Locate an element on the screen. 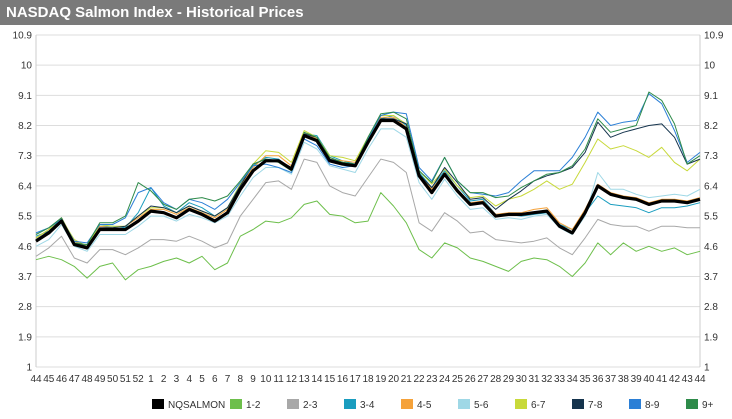  y-tick-label-right: 1 is located at coordinates (707, 368).